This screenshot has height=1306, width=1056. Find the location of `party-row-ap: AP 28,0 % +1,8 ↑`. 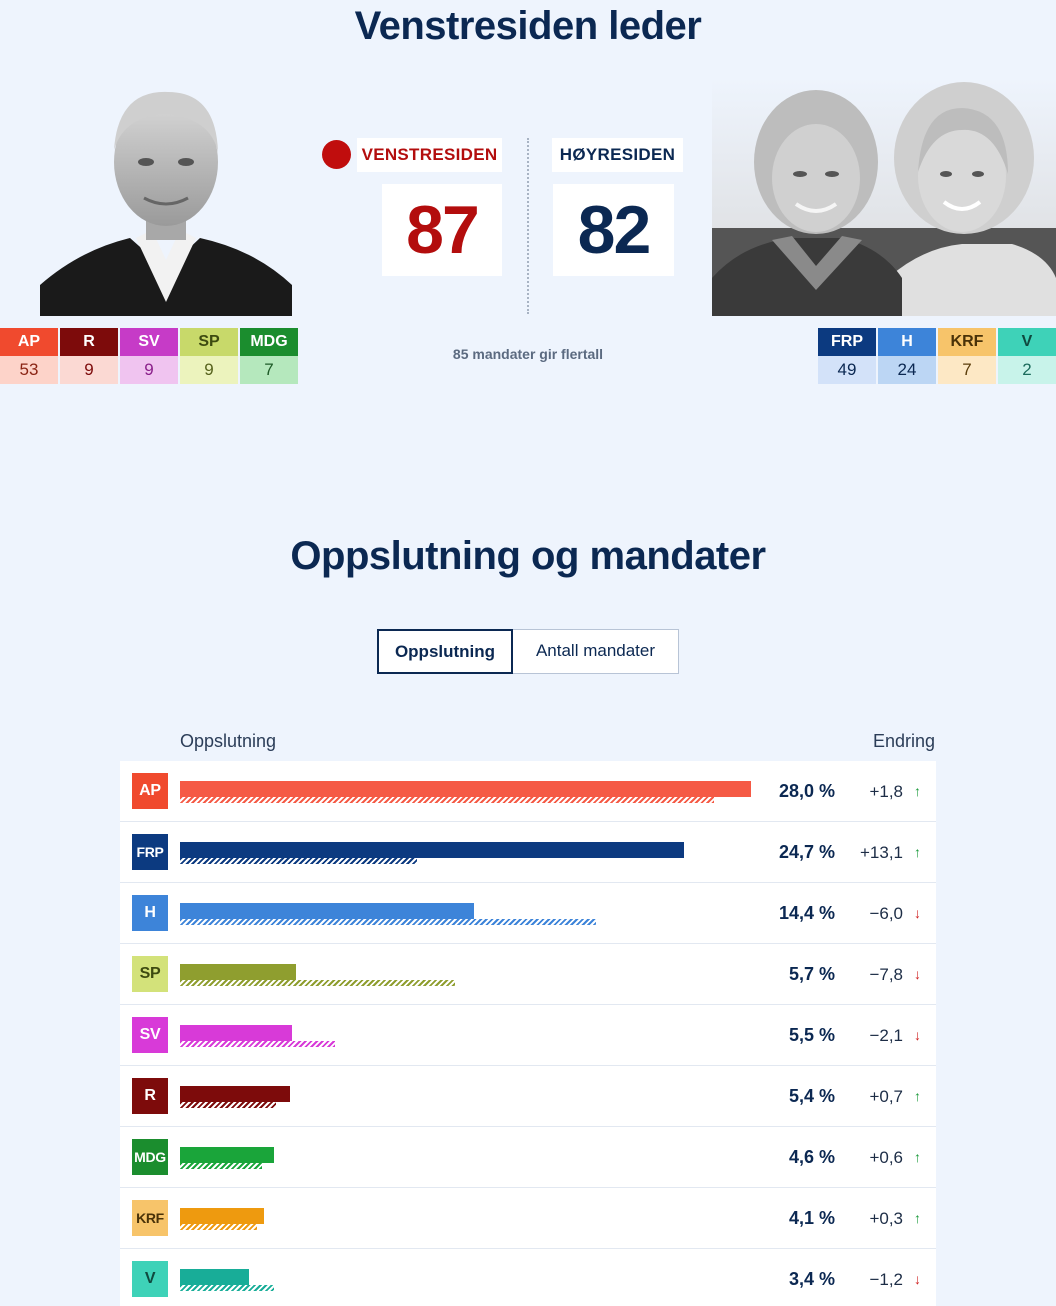

party-row-ap: AP 28,0 % +1,8 ↑ is located at coordinates (528, 791).